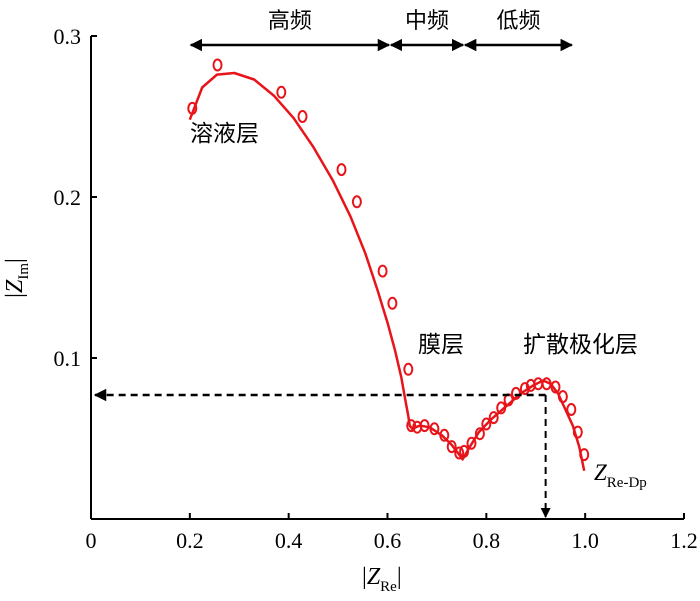 Image resolution: width=700 pixels, height=601 pixels. Describe the element at coordinates (487, 540) in the screenshot. I see `x-tick-label: 0.8` at that location.